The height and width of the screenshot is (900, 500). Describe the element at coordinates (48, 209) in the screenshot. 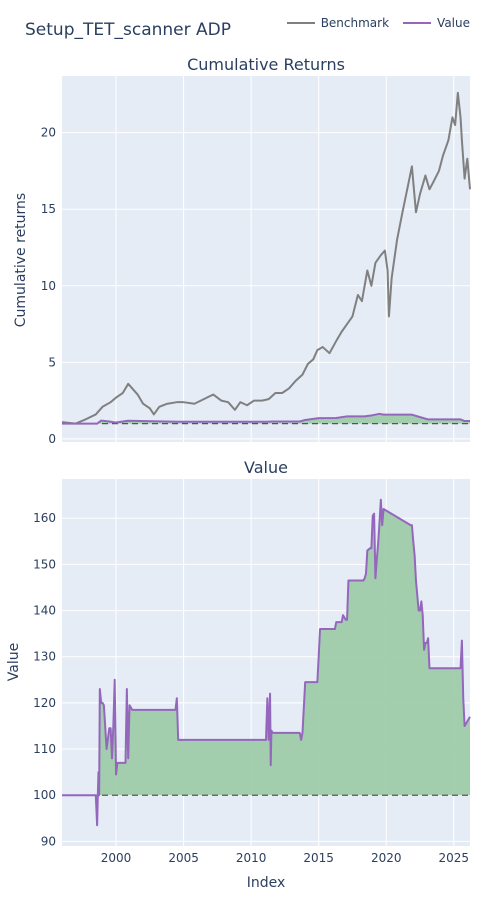

I see `y-tick-label: 15` at that location.